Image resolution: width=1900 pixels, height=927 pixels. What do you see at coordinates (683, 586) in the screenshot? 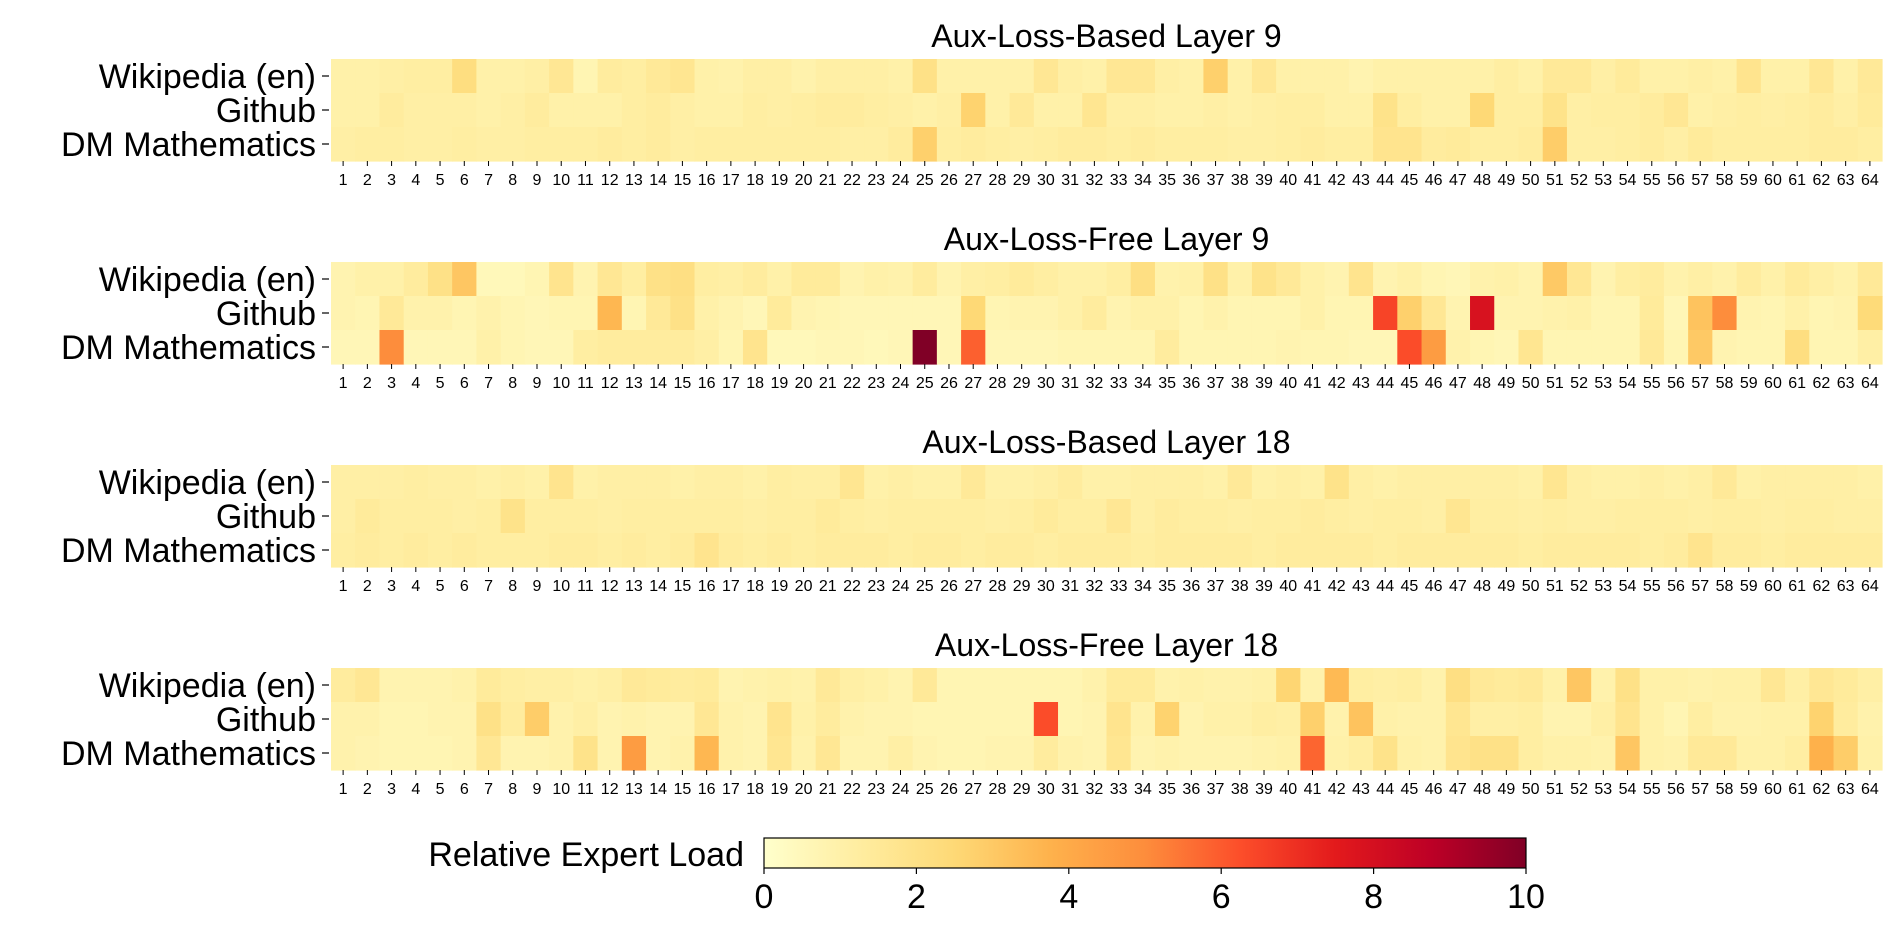
I see `x-tick-label: 15` at bounding box center [683, 586].